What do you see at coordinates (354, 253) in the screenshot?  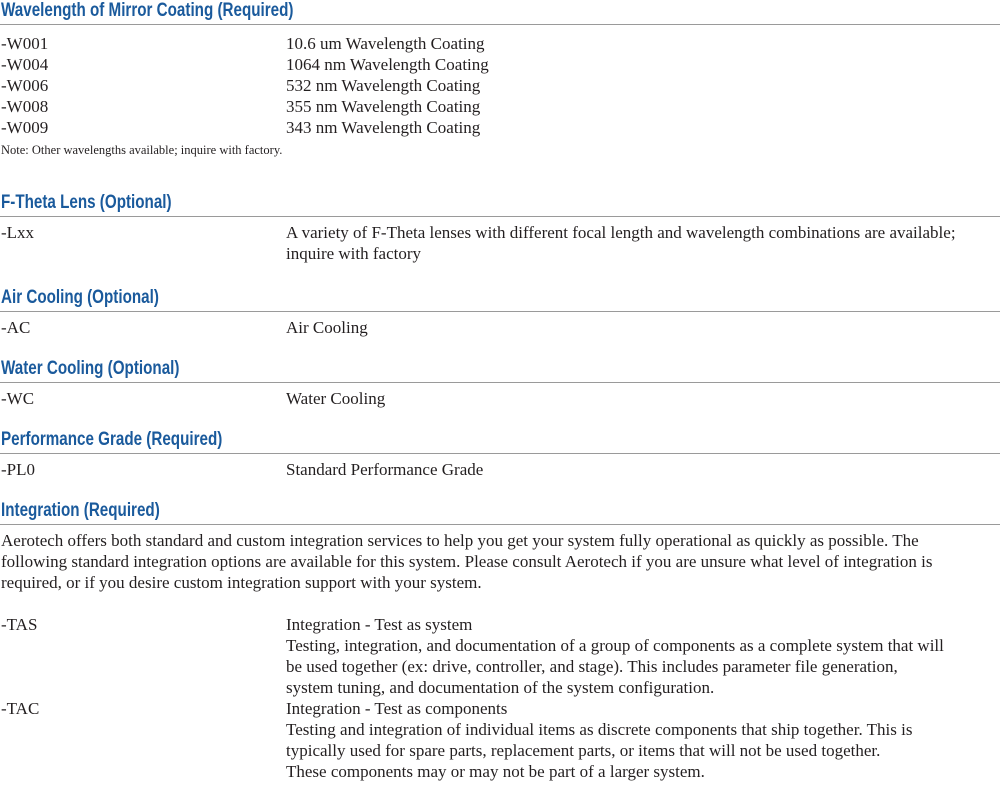 I see `option-description: inquire with factory` at bounding box center [354, 253].